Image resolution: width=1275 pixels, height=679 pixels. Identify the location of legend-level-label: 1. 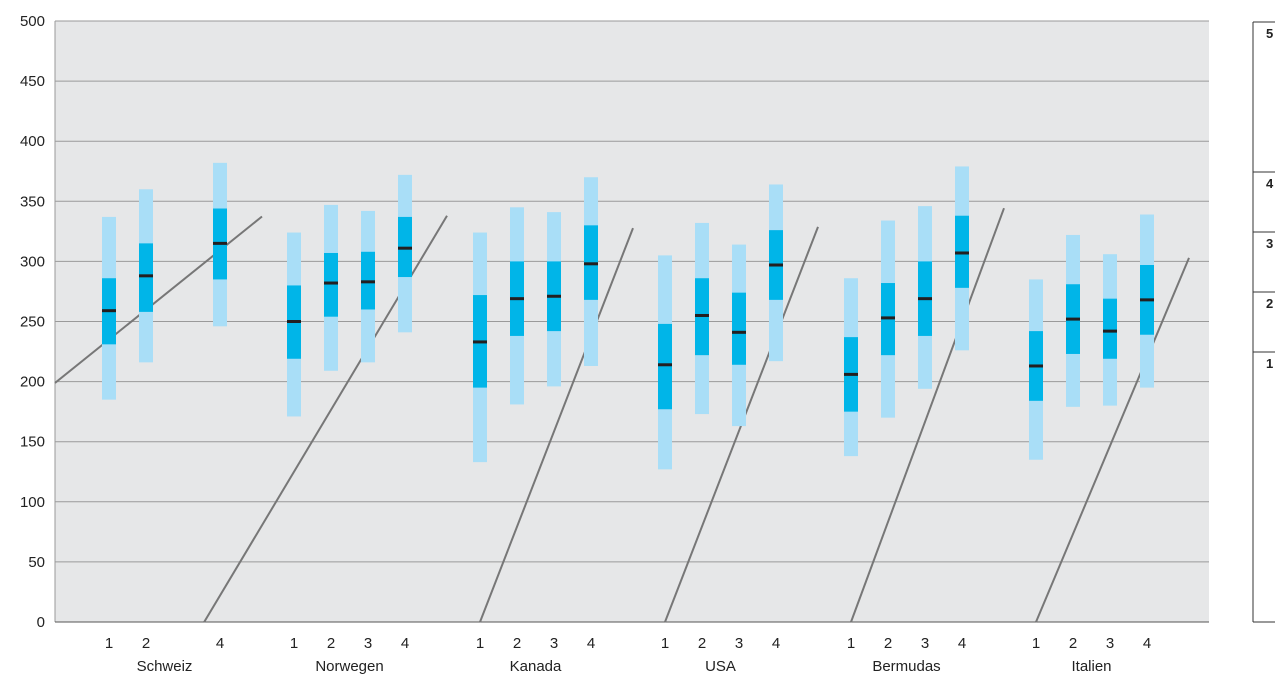
(1269, 363).